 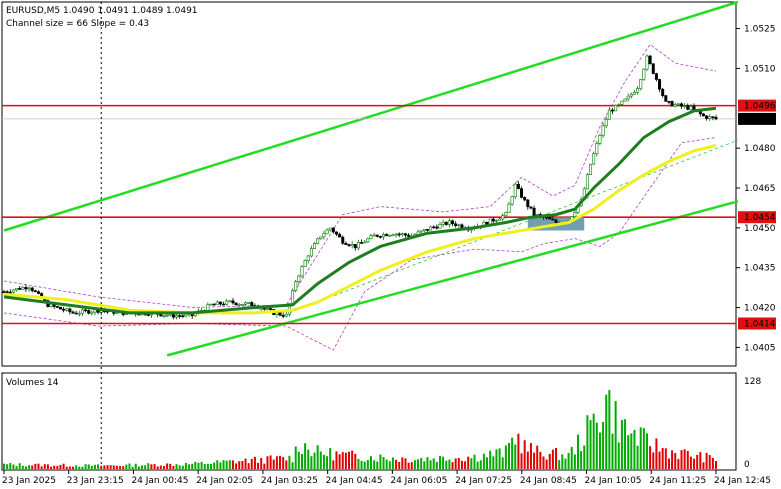 What do you see at coordinates (77, 24) in the screenshot?
I see `channel-info-text: Channel size = 66 Slope = 0.43` at bounding box center [77, 24].